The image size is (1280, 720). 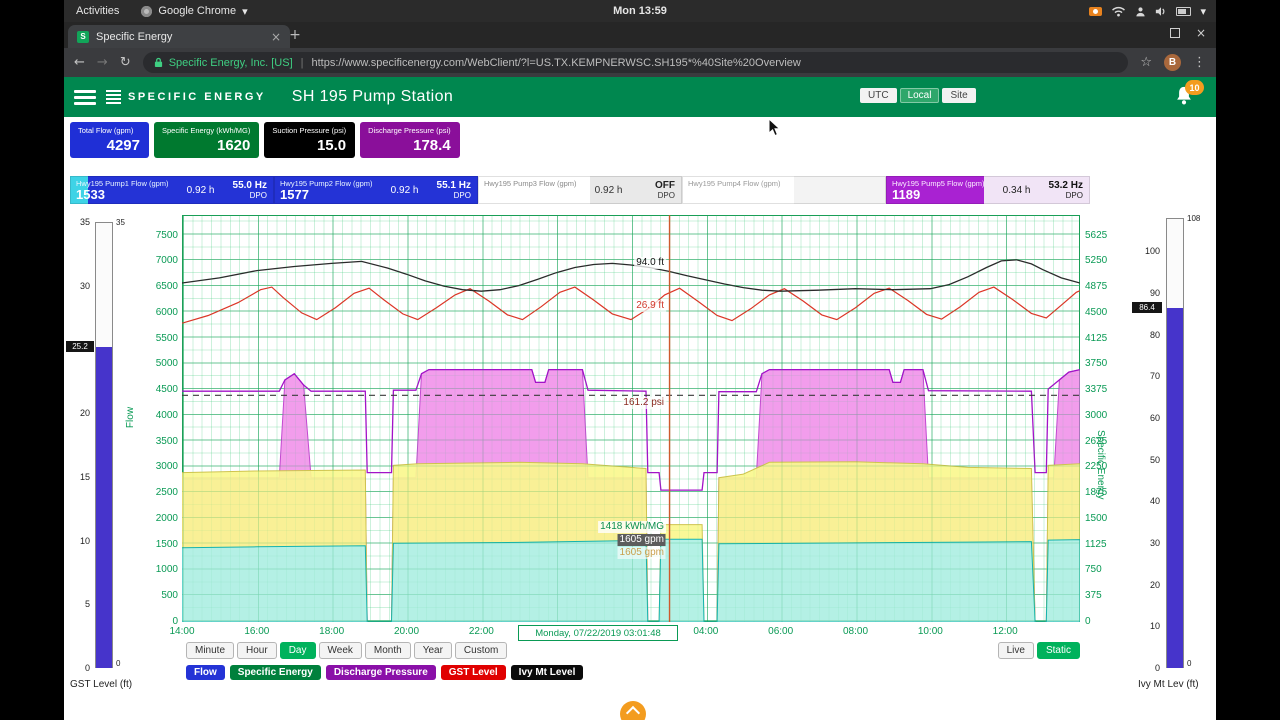 What do you see at coordinates (1096, 312) in the screenshot?
I see `right-axis-tick: 4500` at bounding box center [1096, 312].